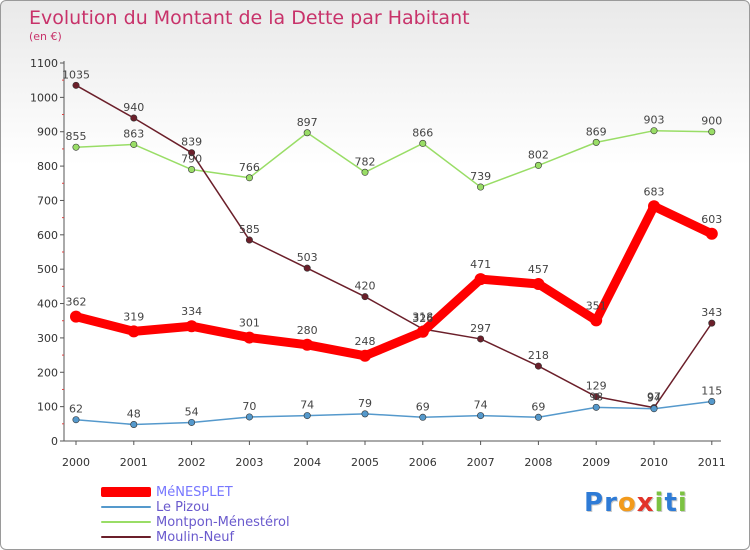 The width and height of the screenshot is (750, 550). Describe the element at coordinates (249, 406) in the screenshot. I see `data-label: 70` at that location.